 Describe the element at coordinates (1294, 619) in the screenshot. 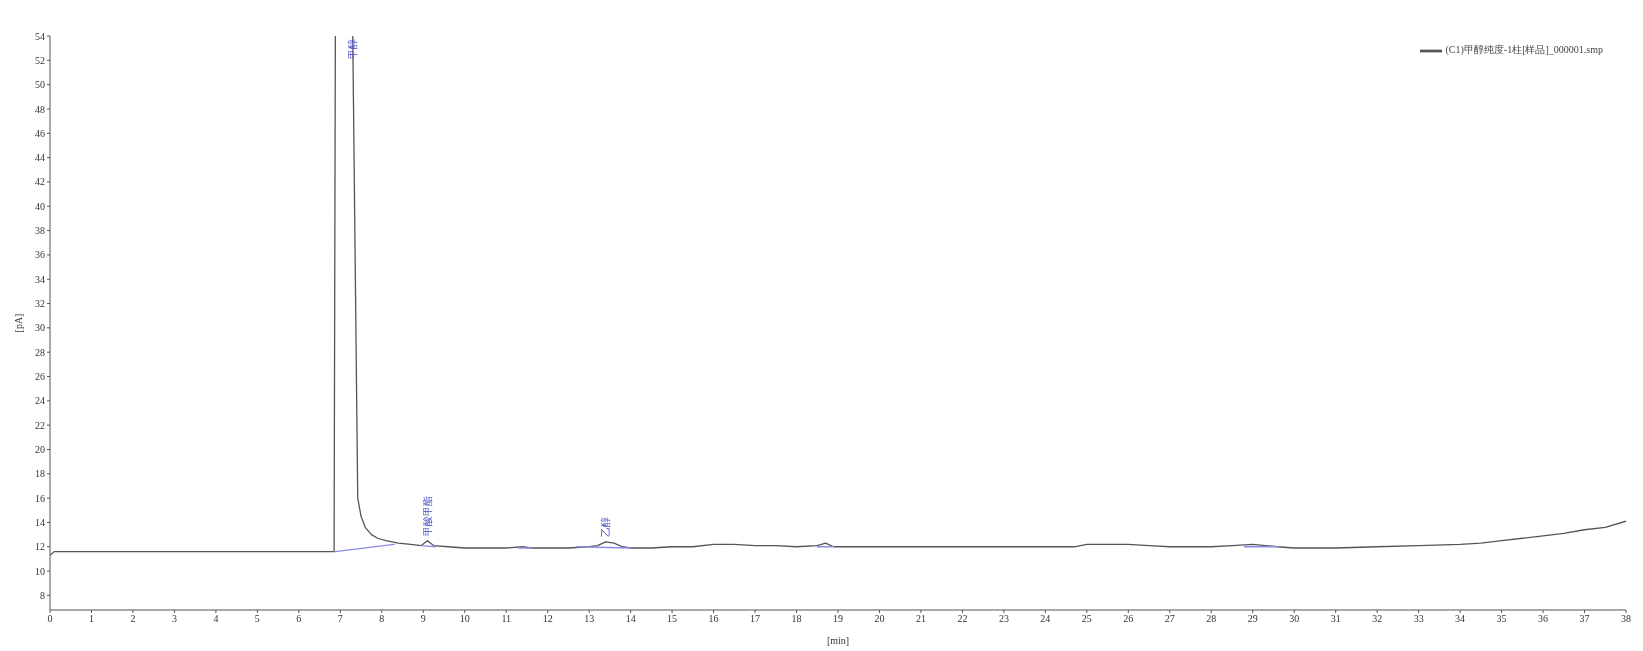

I see `x-tick-label: 30` at that location.